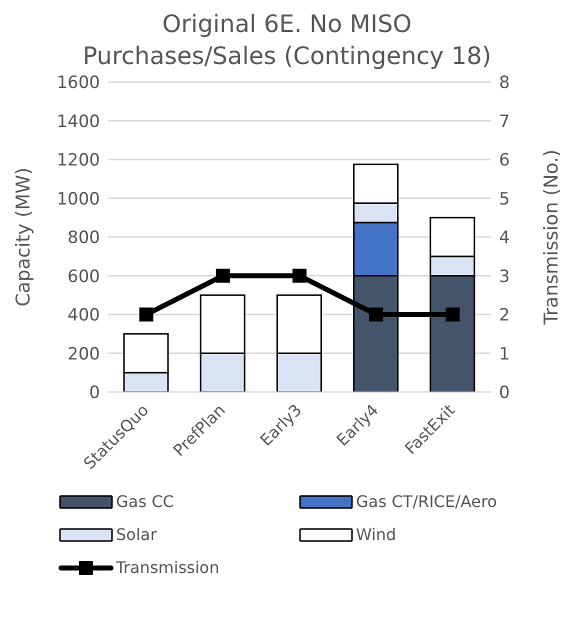  What do you see at coordinates (78, 83) in the screenshot?
I see `y-tick-label: 1600` at bounding box center [78, 83].